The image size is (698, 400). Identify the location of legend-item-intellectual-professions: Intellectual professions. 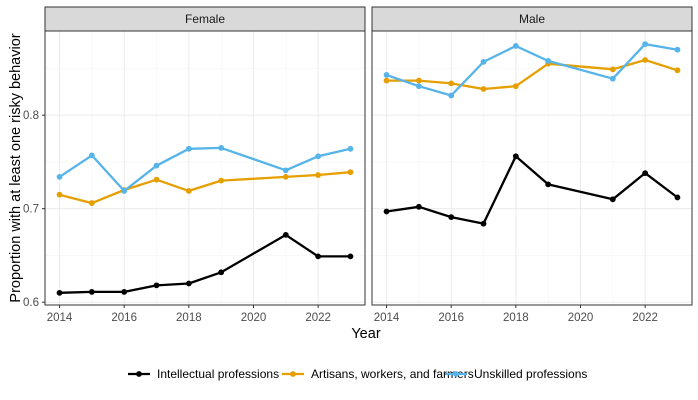
(203, 374).